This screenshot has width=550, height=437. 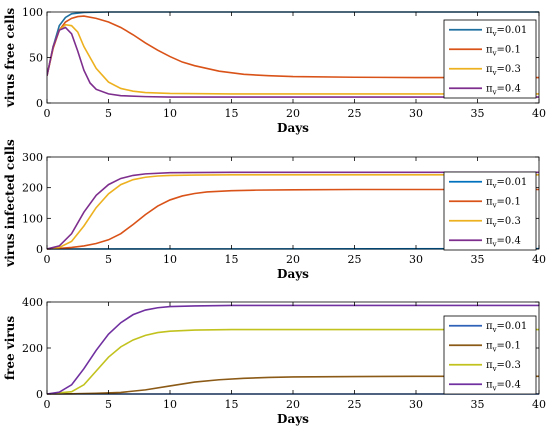 What do you see at coordinates (36, 58) in the screenshot?
I see `y-tick-label: 50` at bounding box center [36, 58].